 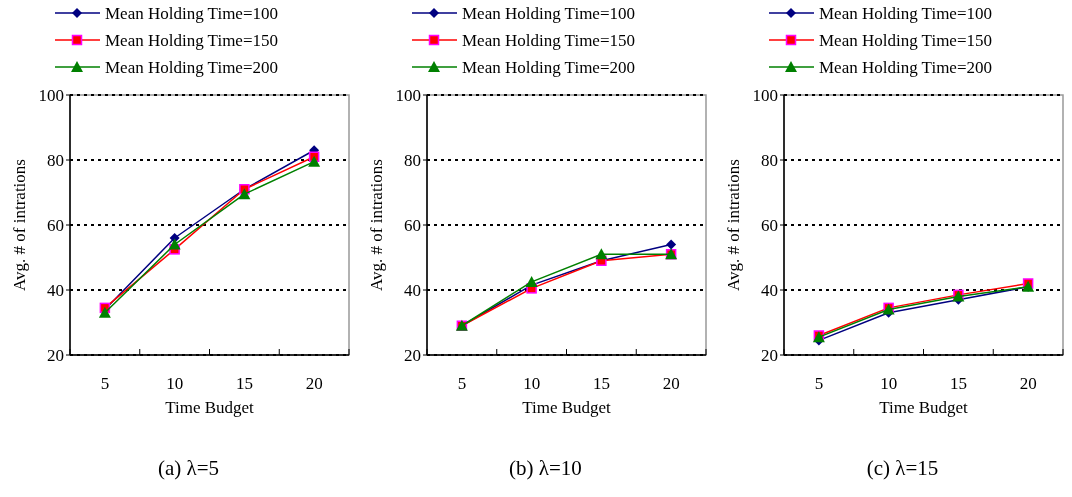 I want to click on text: (c) λ=15, so click(x=902, y=468).